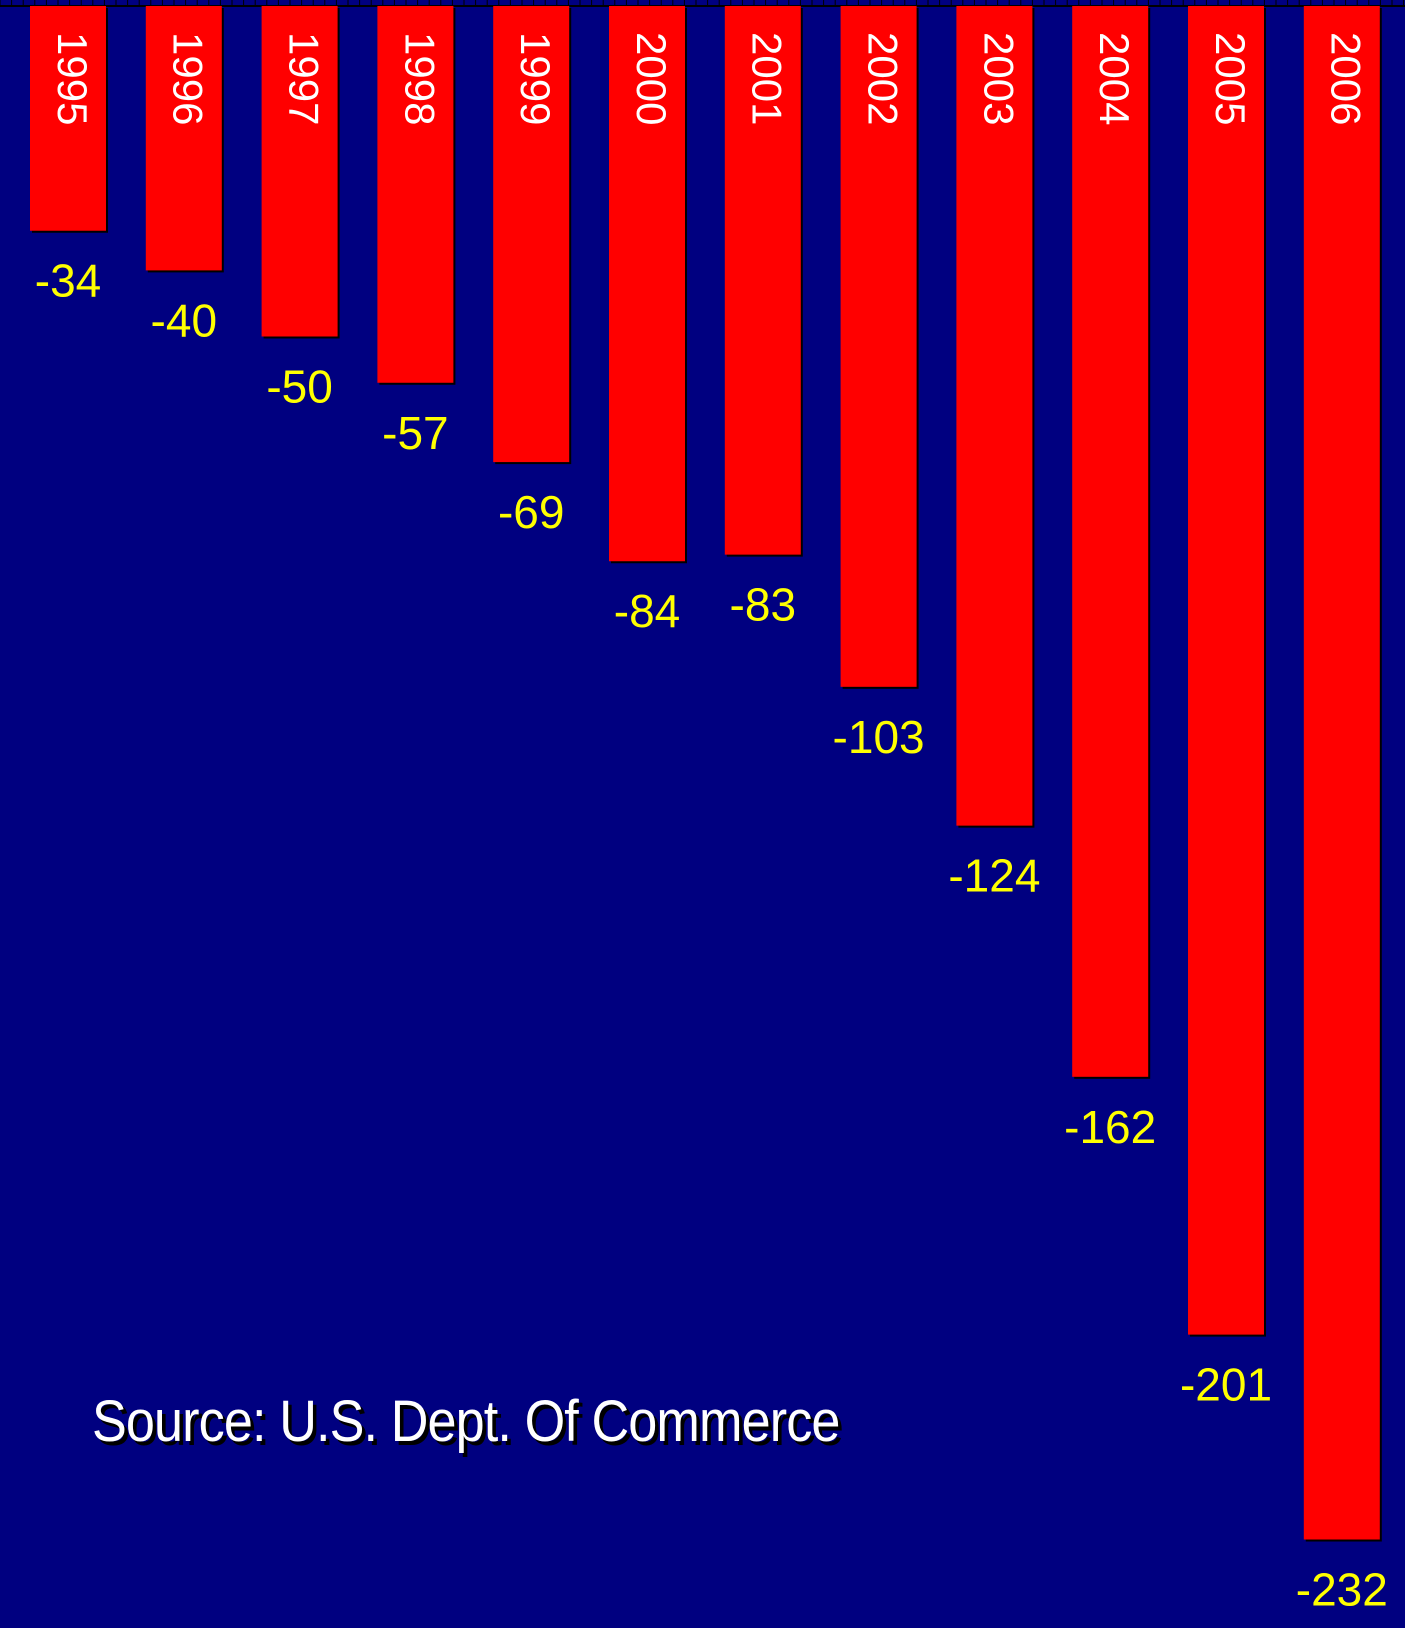 The image size is (1405, 1628). I want to click on category-label-2000: 2000, so click(651, 78).